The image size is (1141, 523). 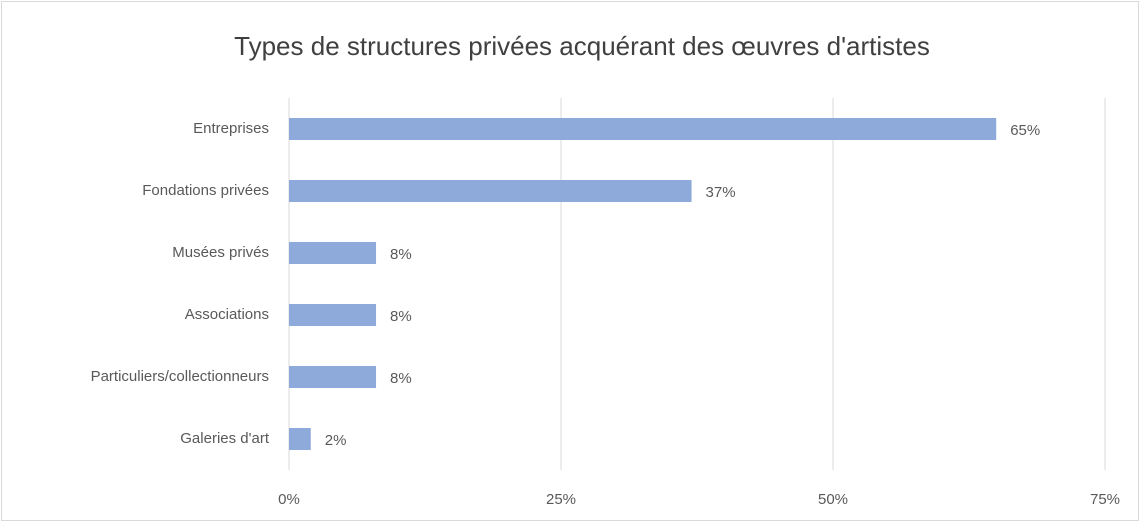 What do you see at coordinates (721, 192) in the screenshot?
I see `data-label: 37%` at bounding box center [721, 192].